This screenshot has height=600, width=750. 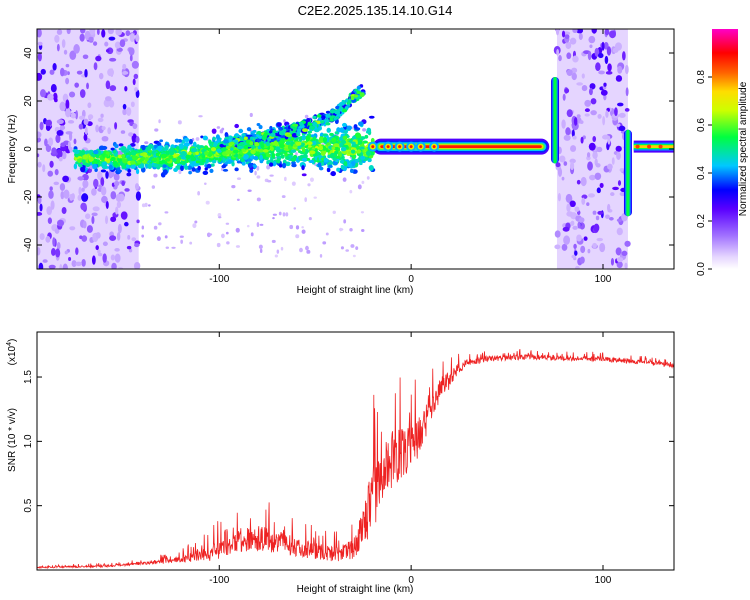 I want to click on snr-scale-label: (x104), so click(x=12, y=352).